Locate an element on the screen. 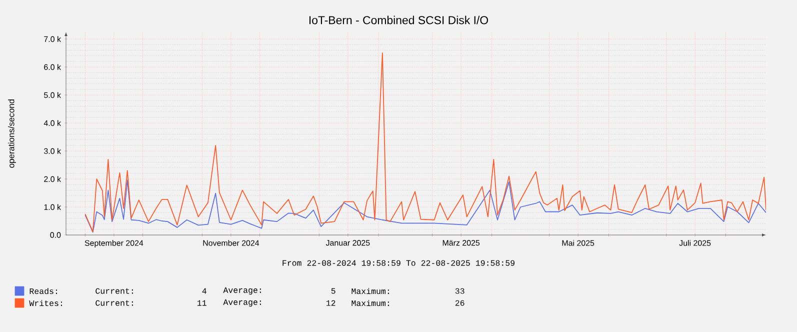 Image resolution: width=797 pixels, height=332 pixels. legend-label: Reads: is located at coordinates (43, 291).